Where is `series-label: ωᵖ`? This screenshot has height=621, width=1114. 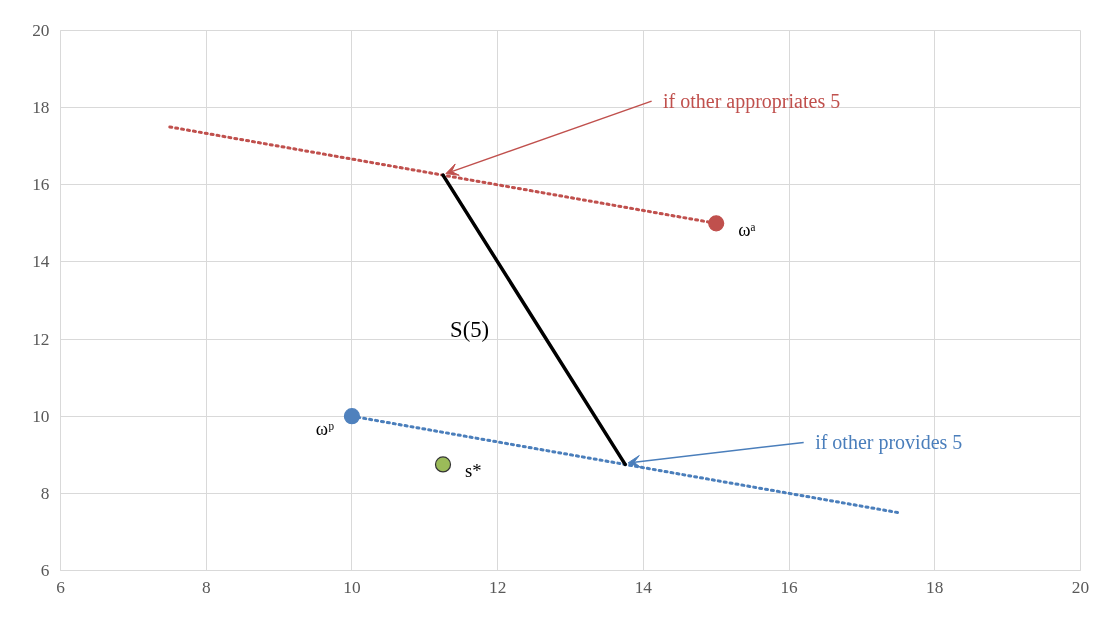 series-label: ωᵖ is located at coordinates (325, 429).